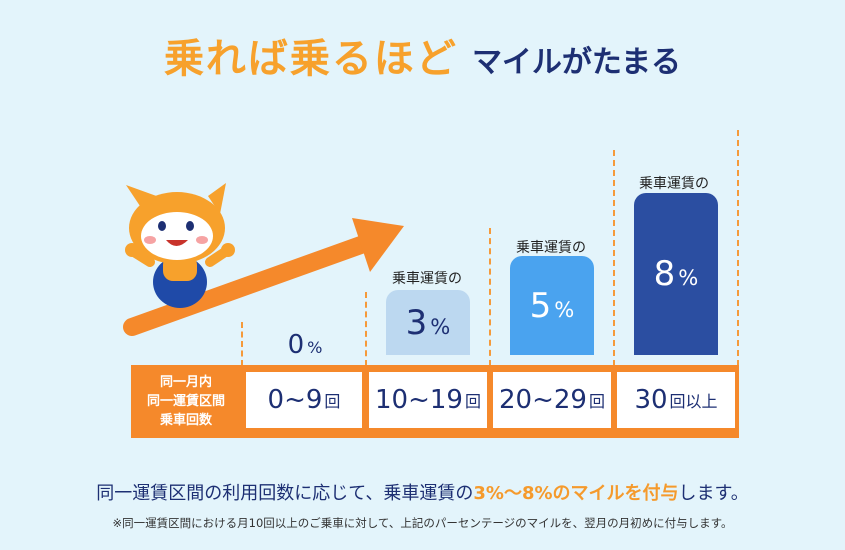 This screenshot has width=845, height=550. What do you see at coordinates (676, 274) in the screenshot?
I see `tier-3-bar: 8%` at bounding box center [676, 274].